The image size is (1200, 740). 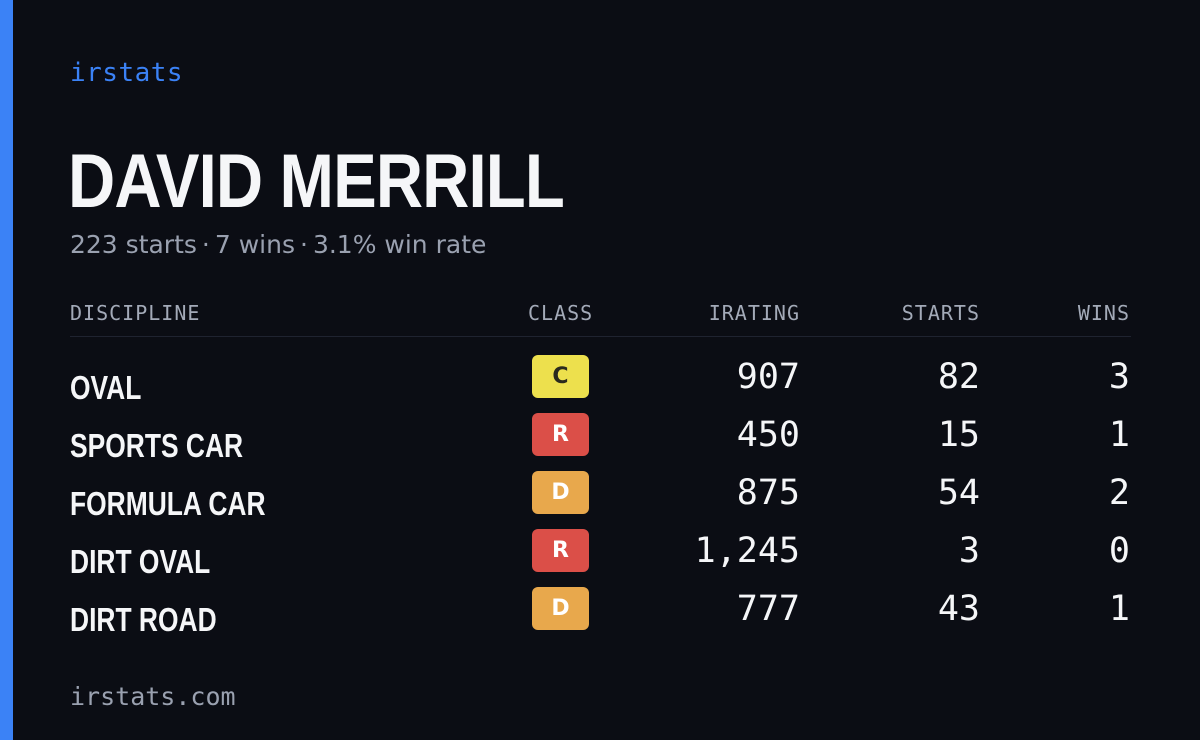 I want to click on starts-value: 43, so click(x=958, y=609).